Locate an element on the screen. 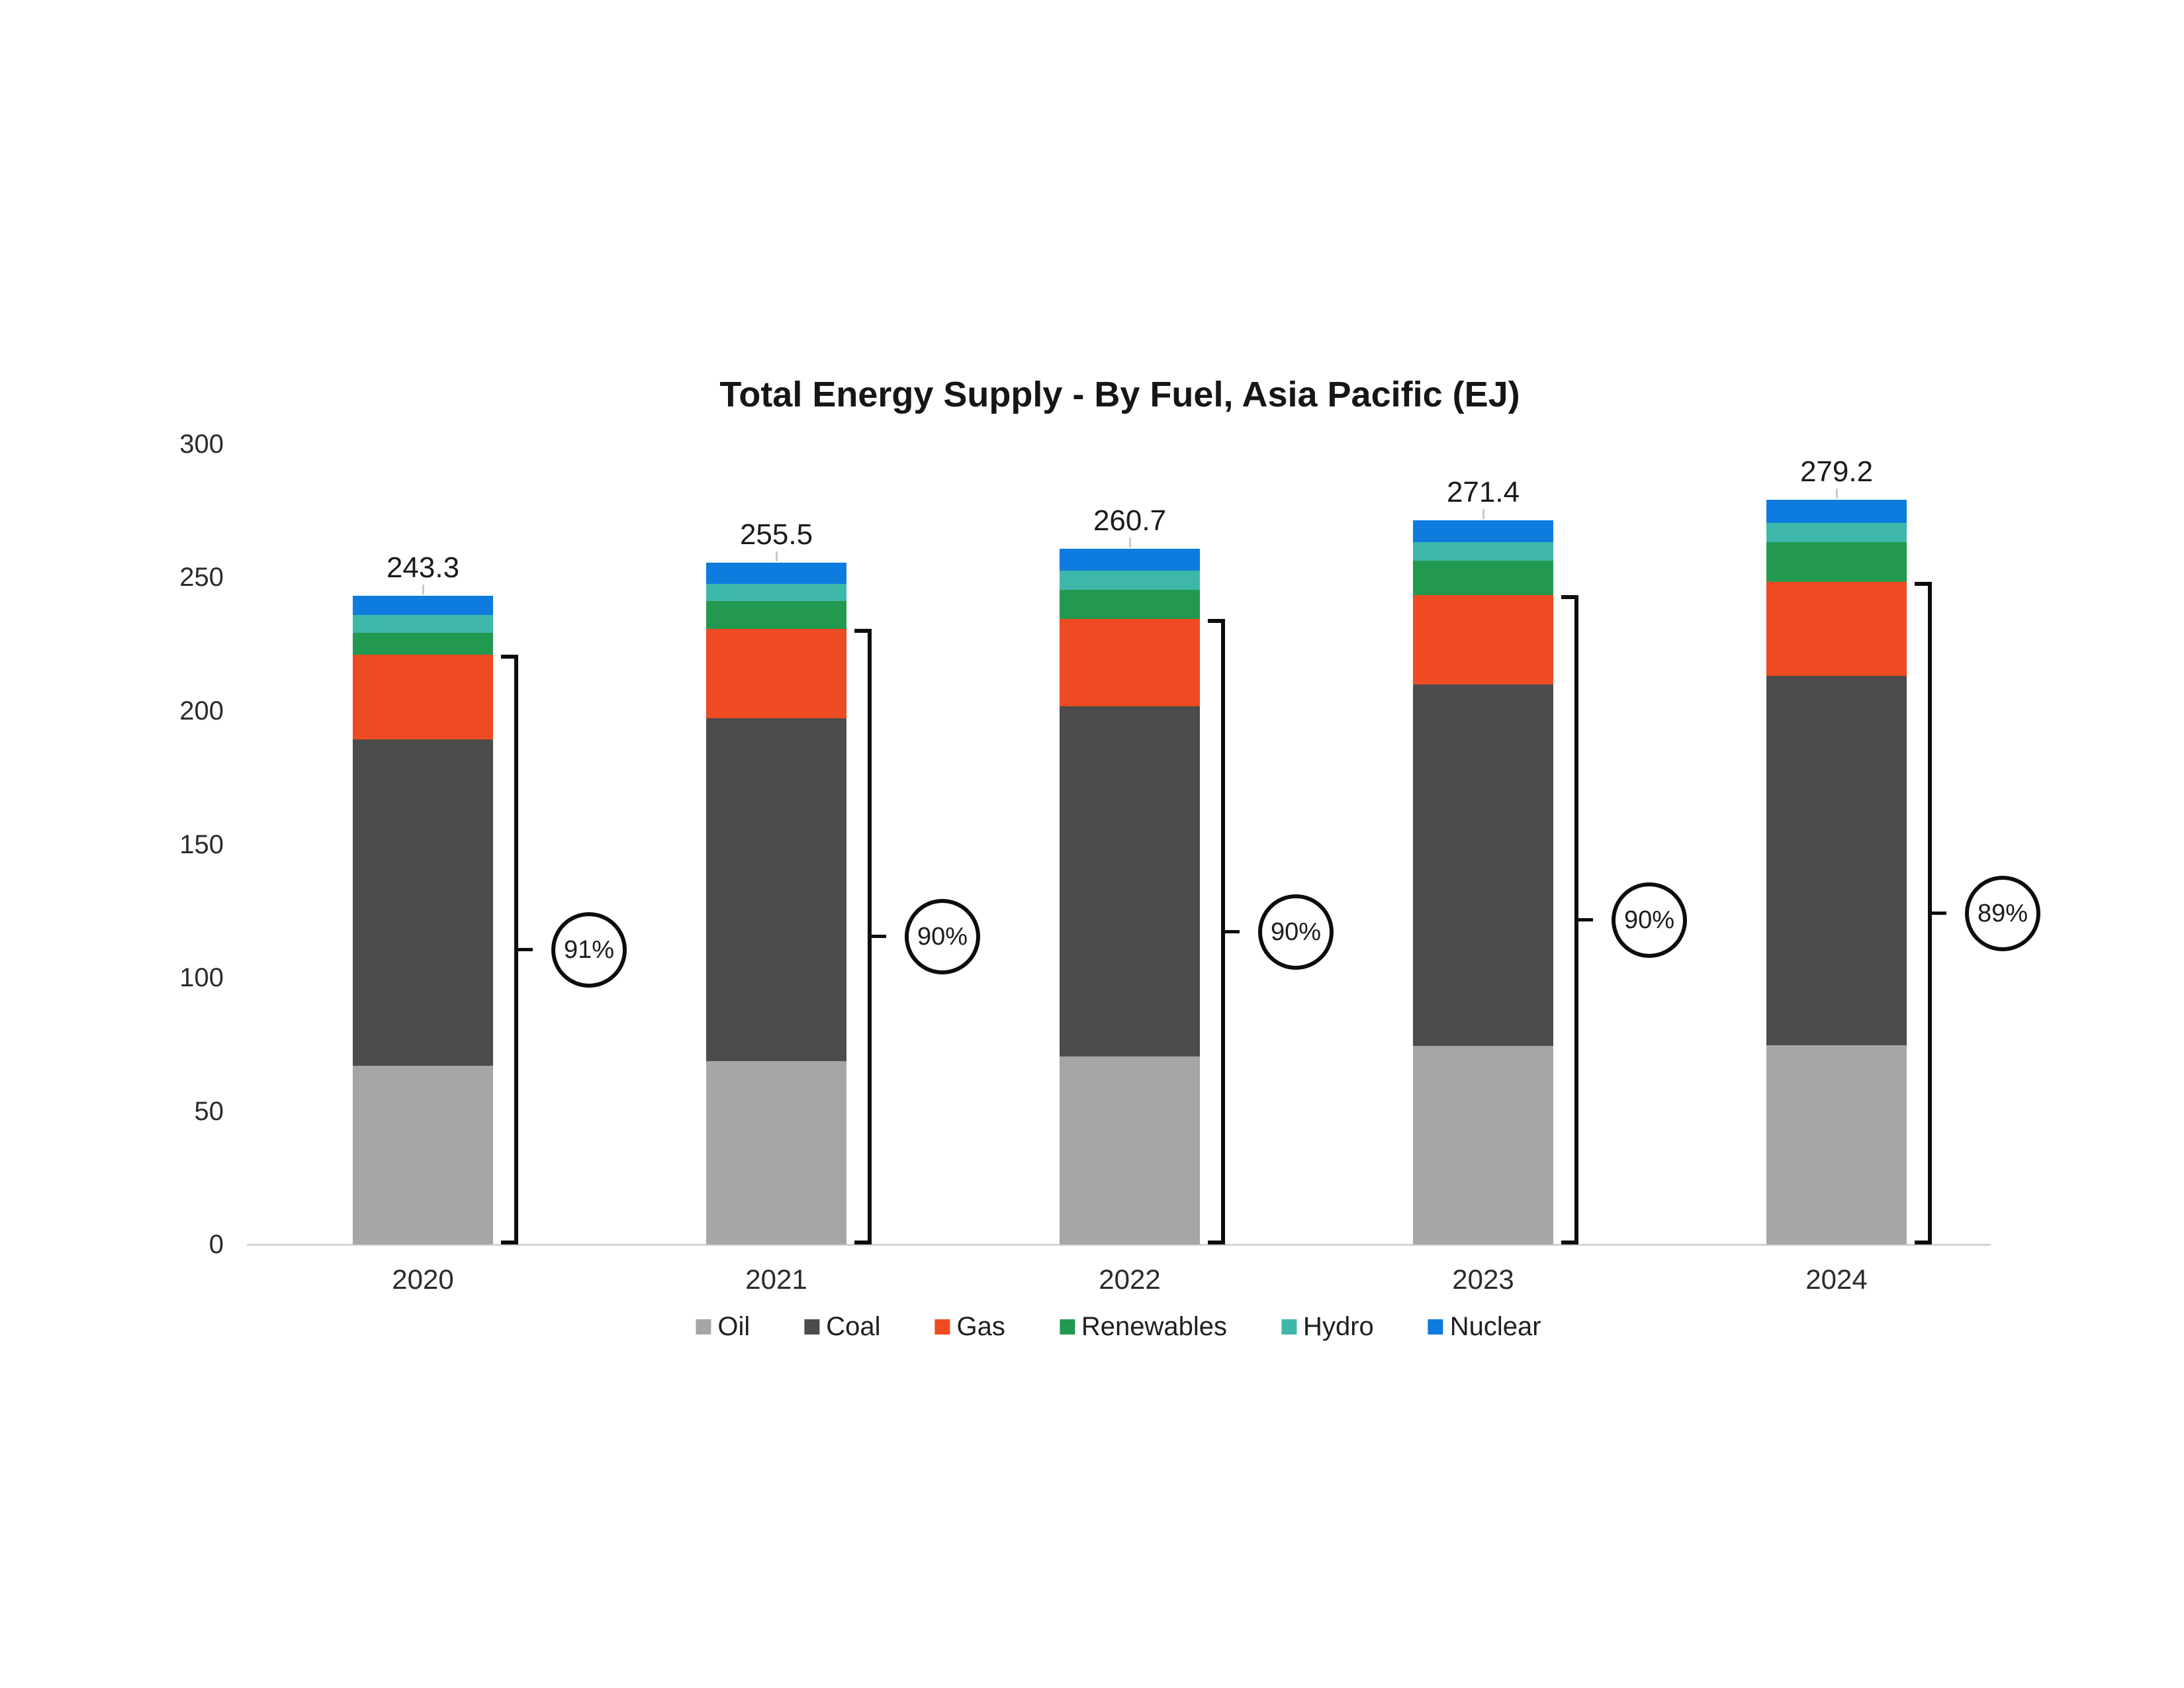 This screenshot has width=2184, height=1688. bar-total-label: 243.3 is located at coordinates (423, 567).